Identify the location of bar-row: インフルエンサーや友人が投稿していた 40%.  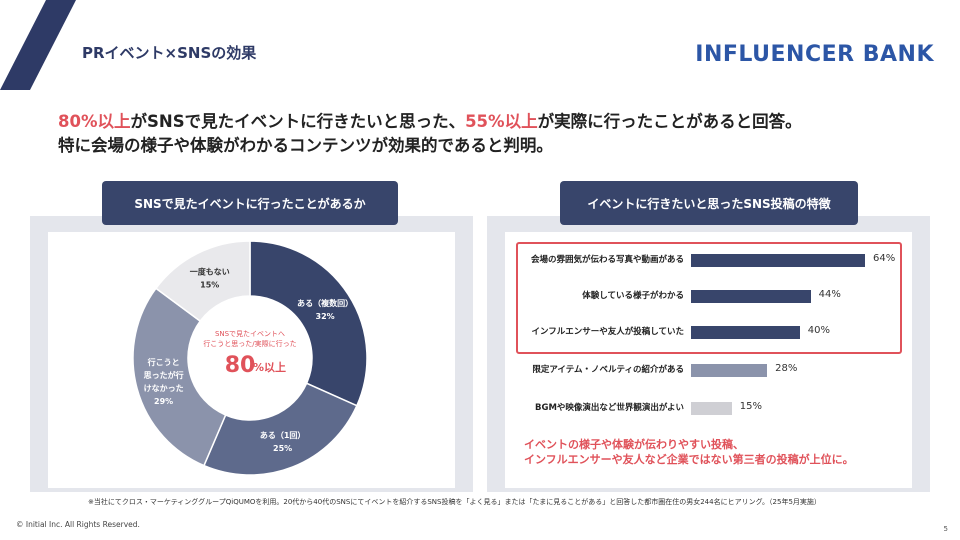
(708, 332).